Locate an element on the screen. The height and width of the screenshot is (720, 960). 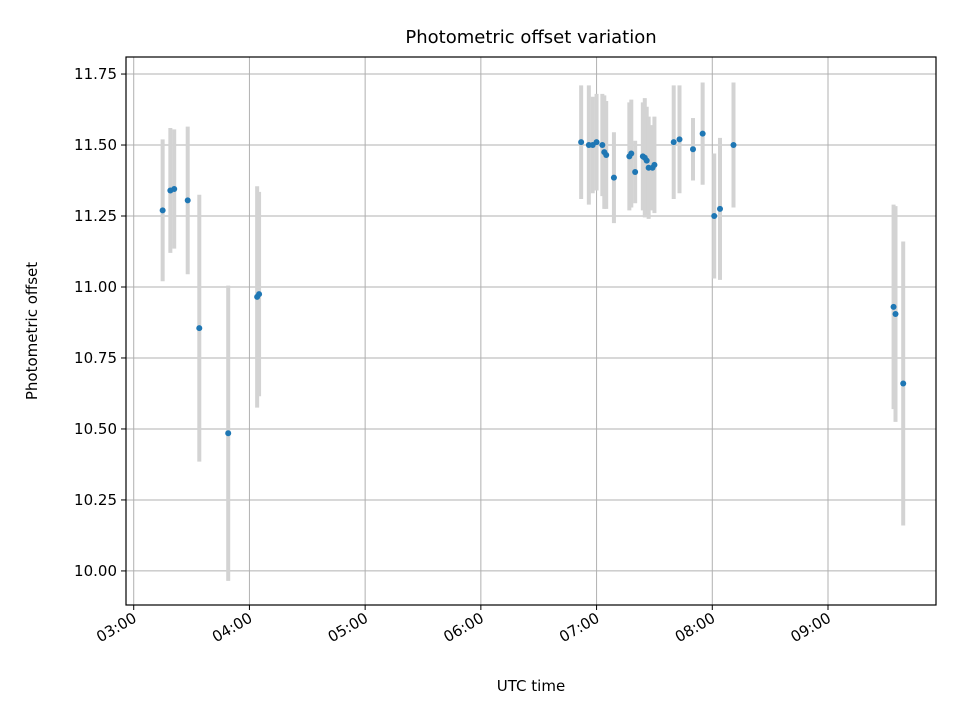
chart-title: Photometric offset variation is located at coordinates (530, 37).